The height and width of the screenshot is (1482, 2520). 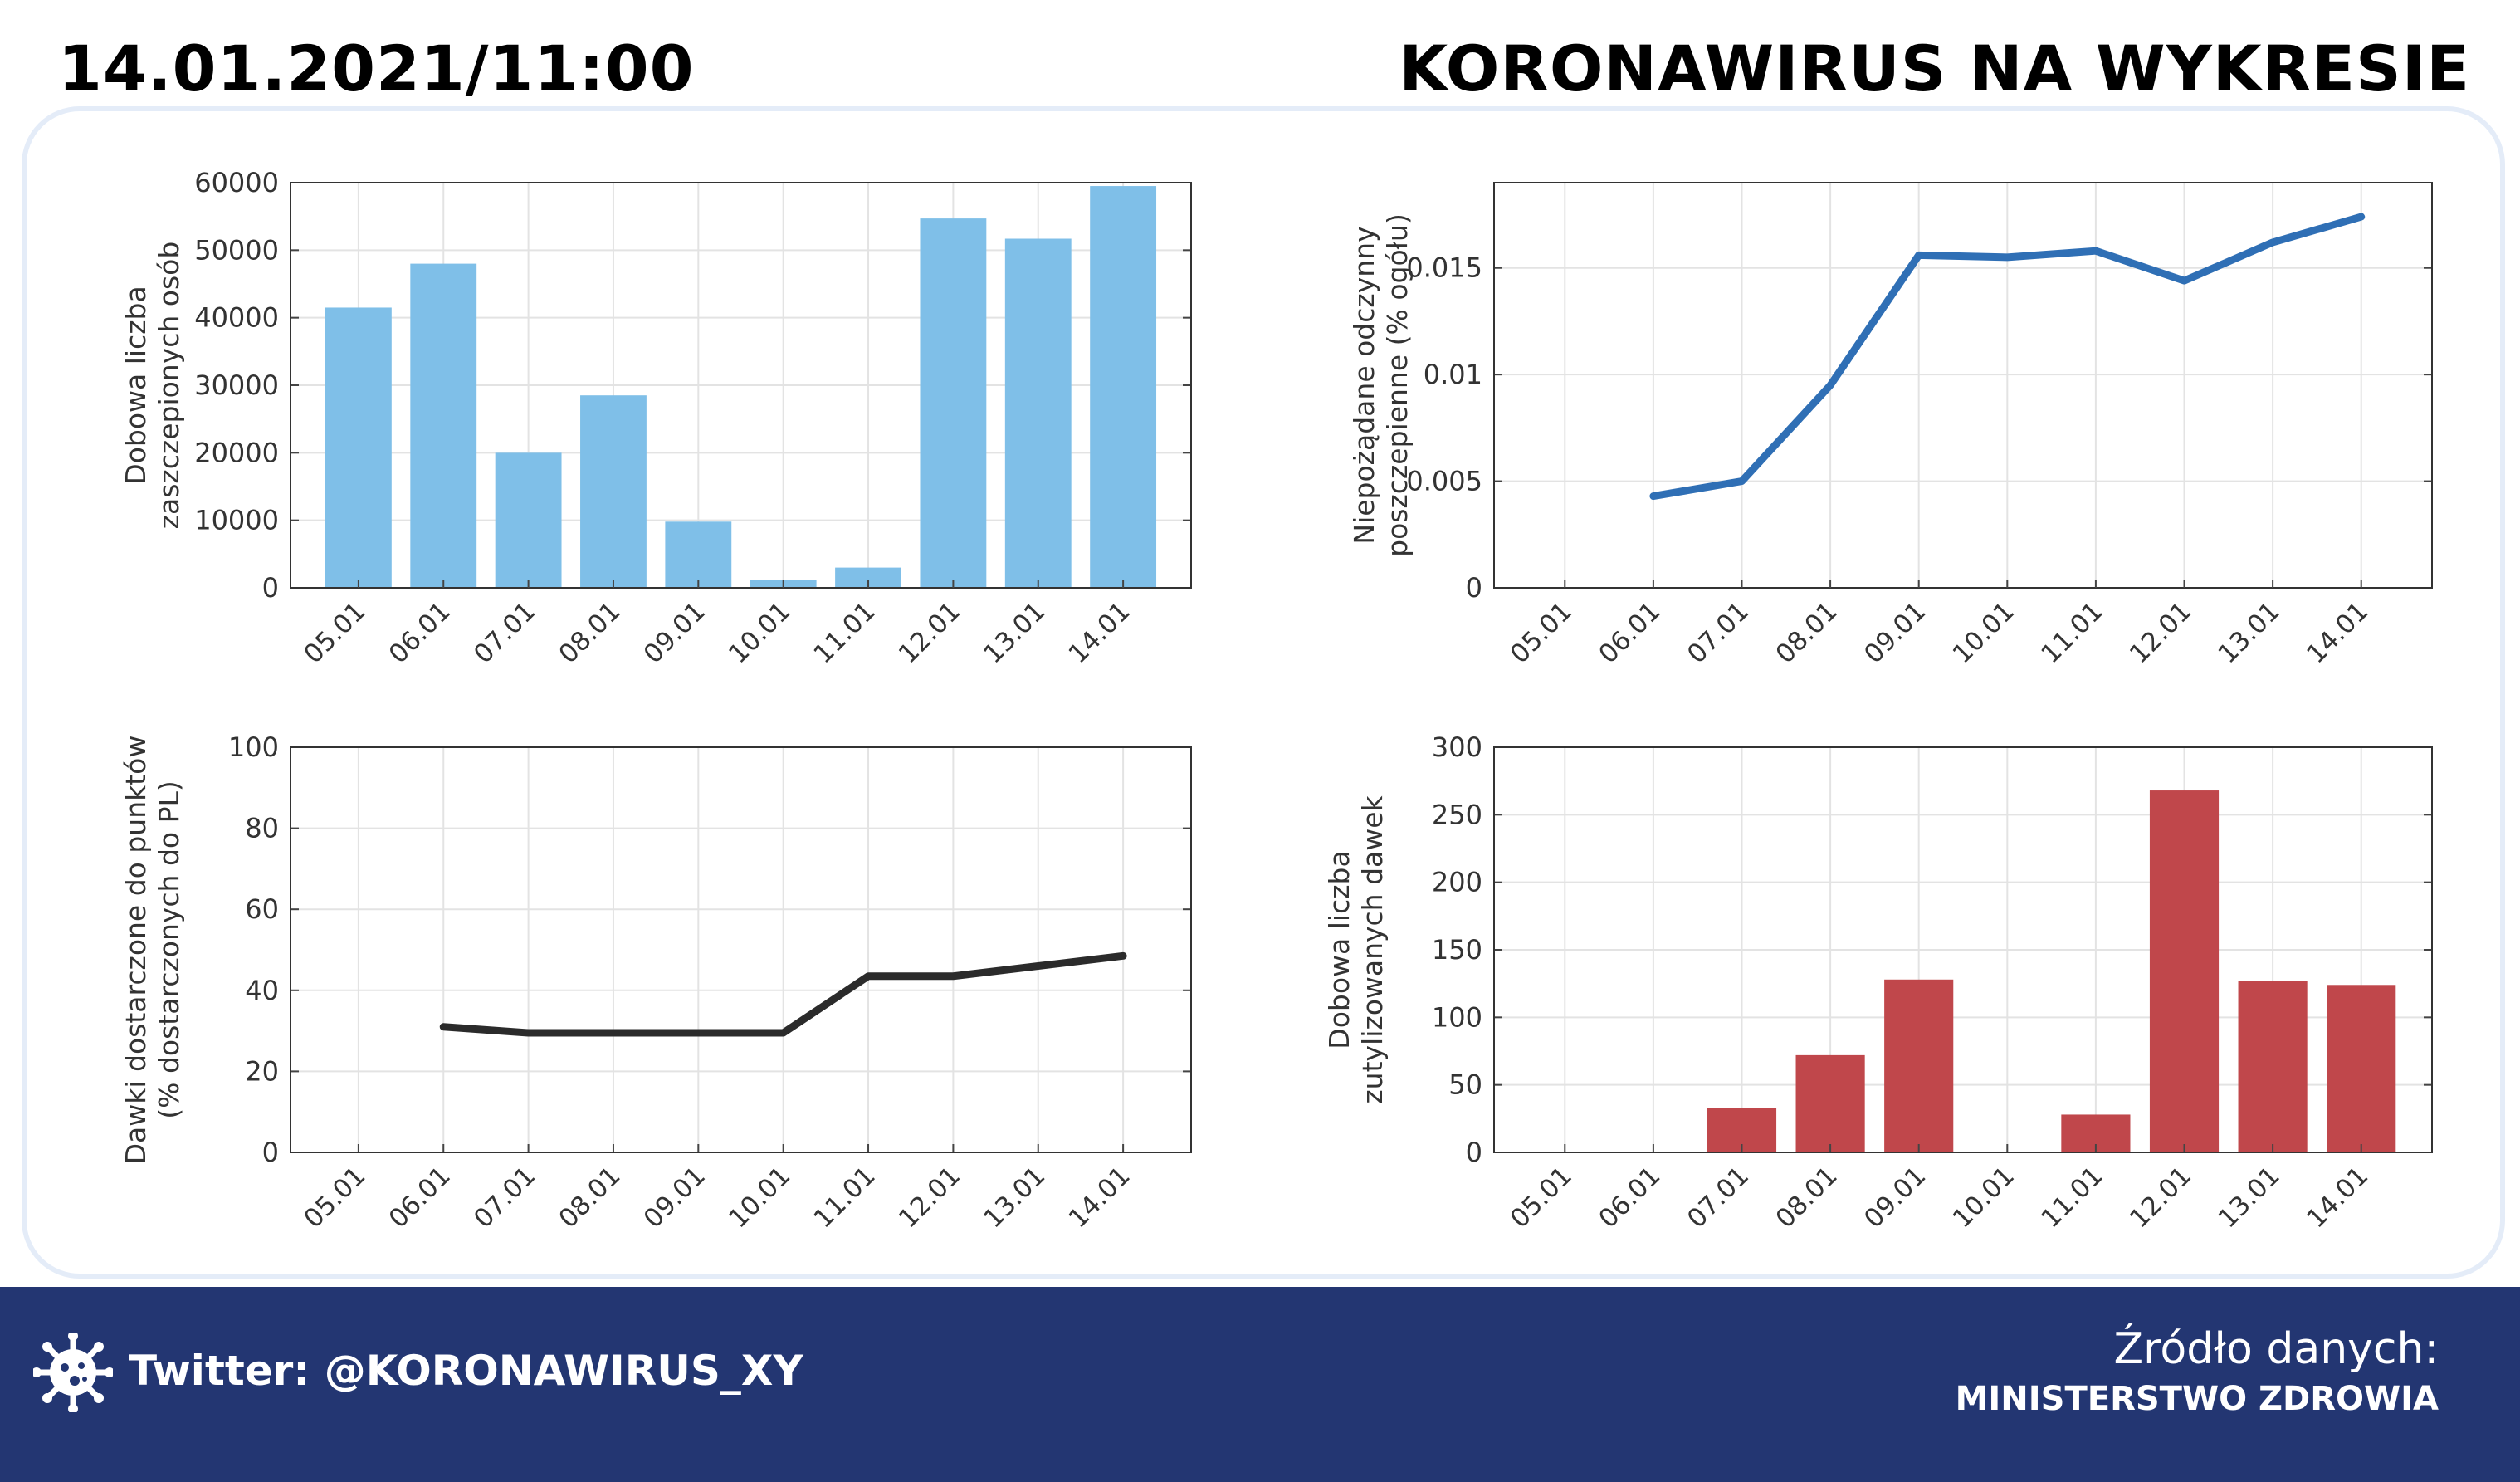 What do you see at coordinates (1541, 632) in the screenshot?
I see `adverse-xtick-label: 05.01` at bounding box center [1541, 632].